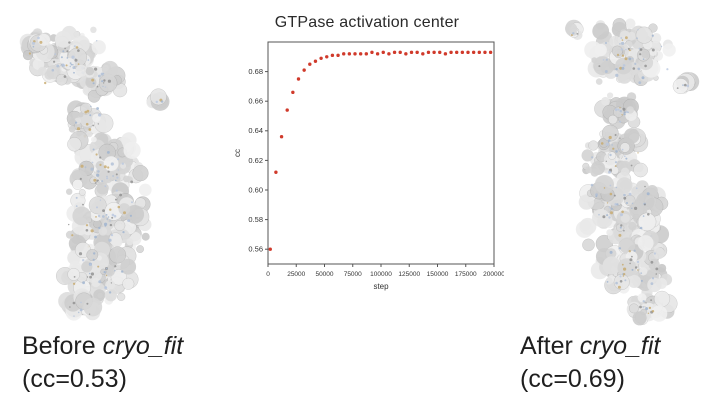 This screenshot has width=720, height=409. Describe the element at coordinates (353, 274) in the screenshot. I see `svg-text: 75000` at that location.